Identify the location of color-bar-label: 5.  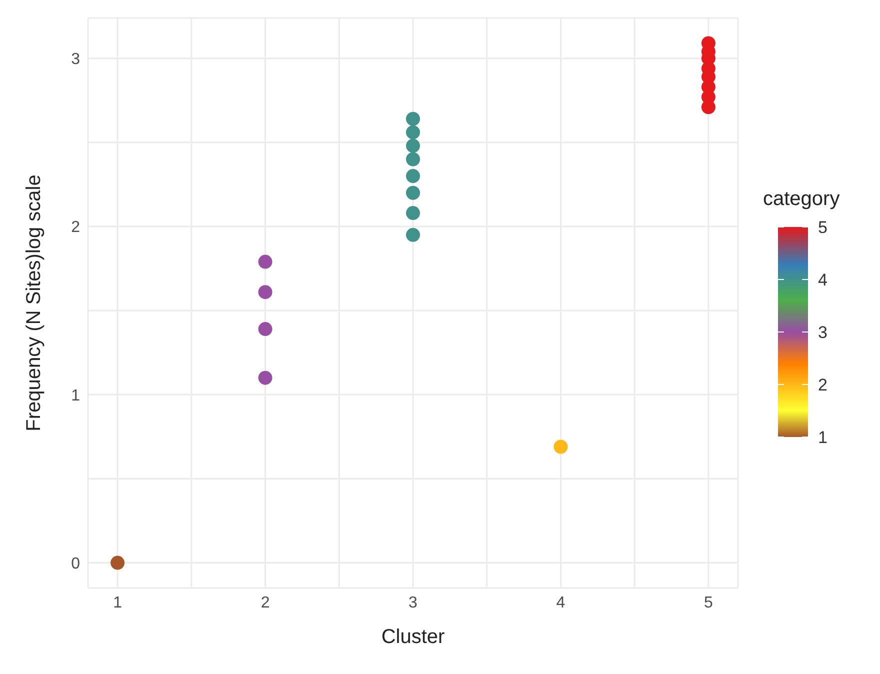
(823, 227).